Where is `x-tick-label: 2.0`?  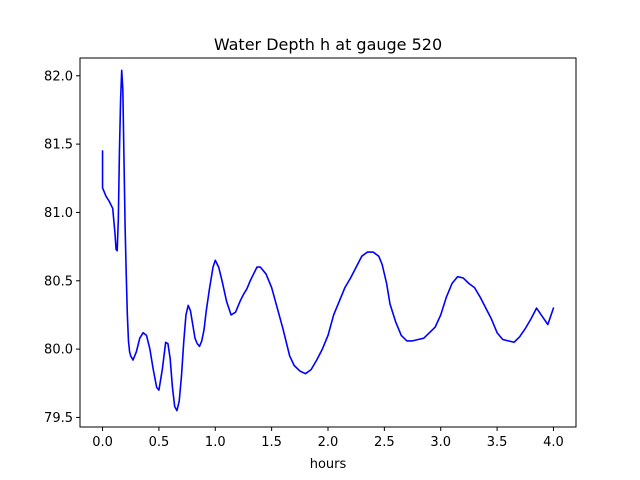 x-tick-label: 2.0 is located at coordinates (328, 442).